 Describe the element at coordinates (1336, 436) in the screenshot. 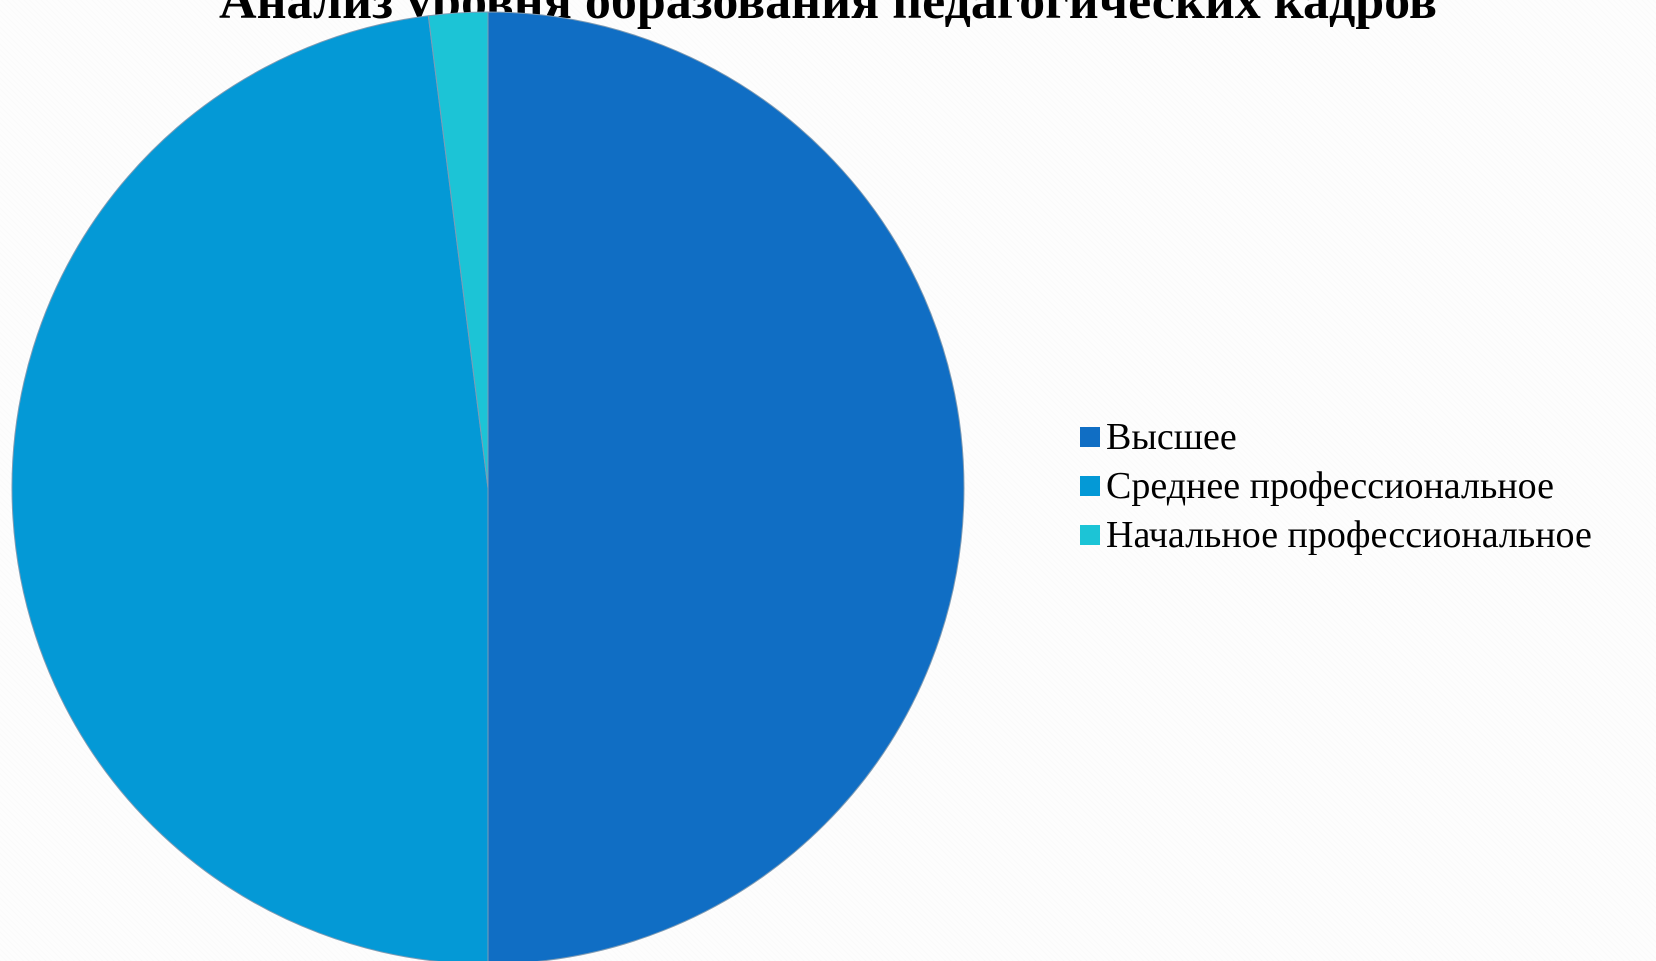

I see `legend-item: Высшее` at that location.